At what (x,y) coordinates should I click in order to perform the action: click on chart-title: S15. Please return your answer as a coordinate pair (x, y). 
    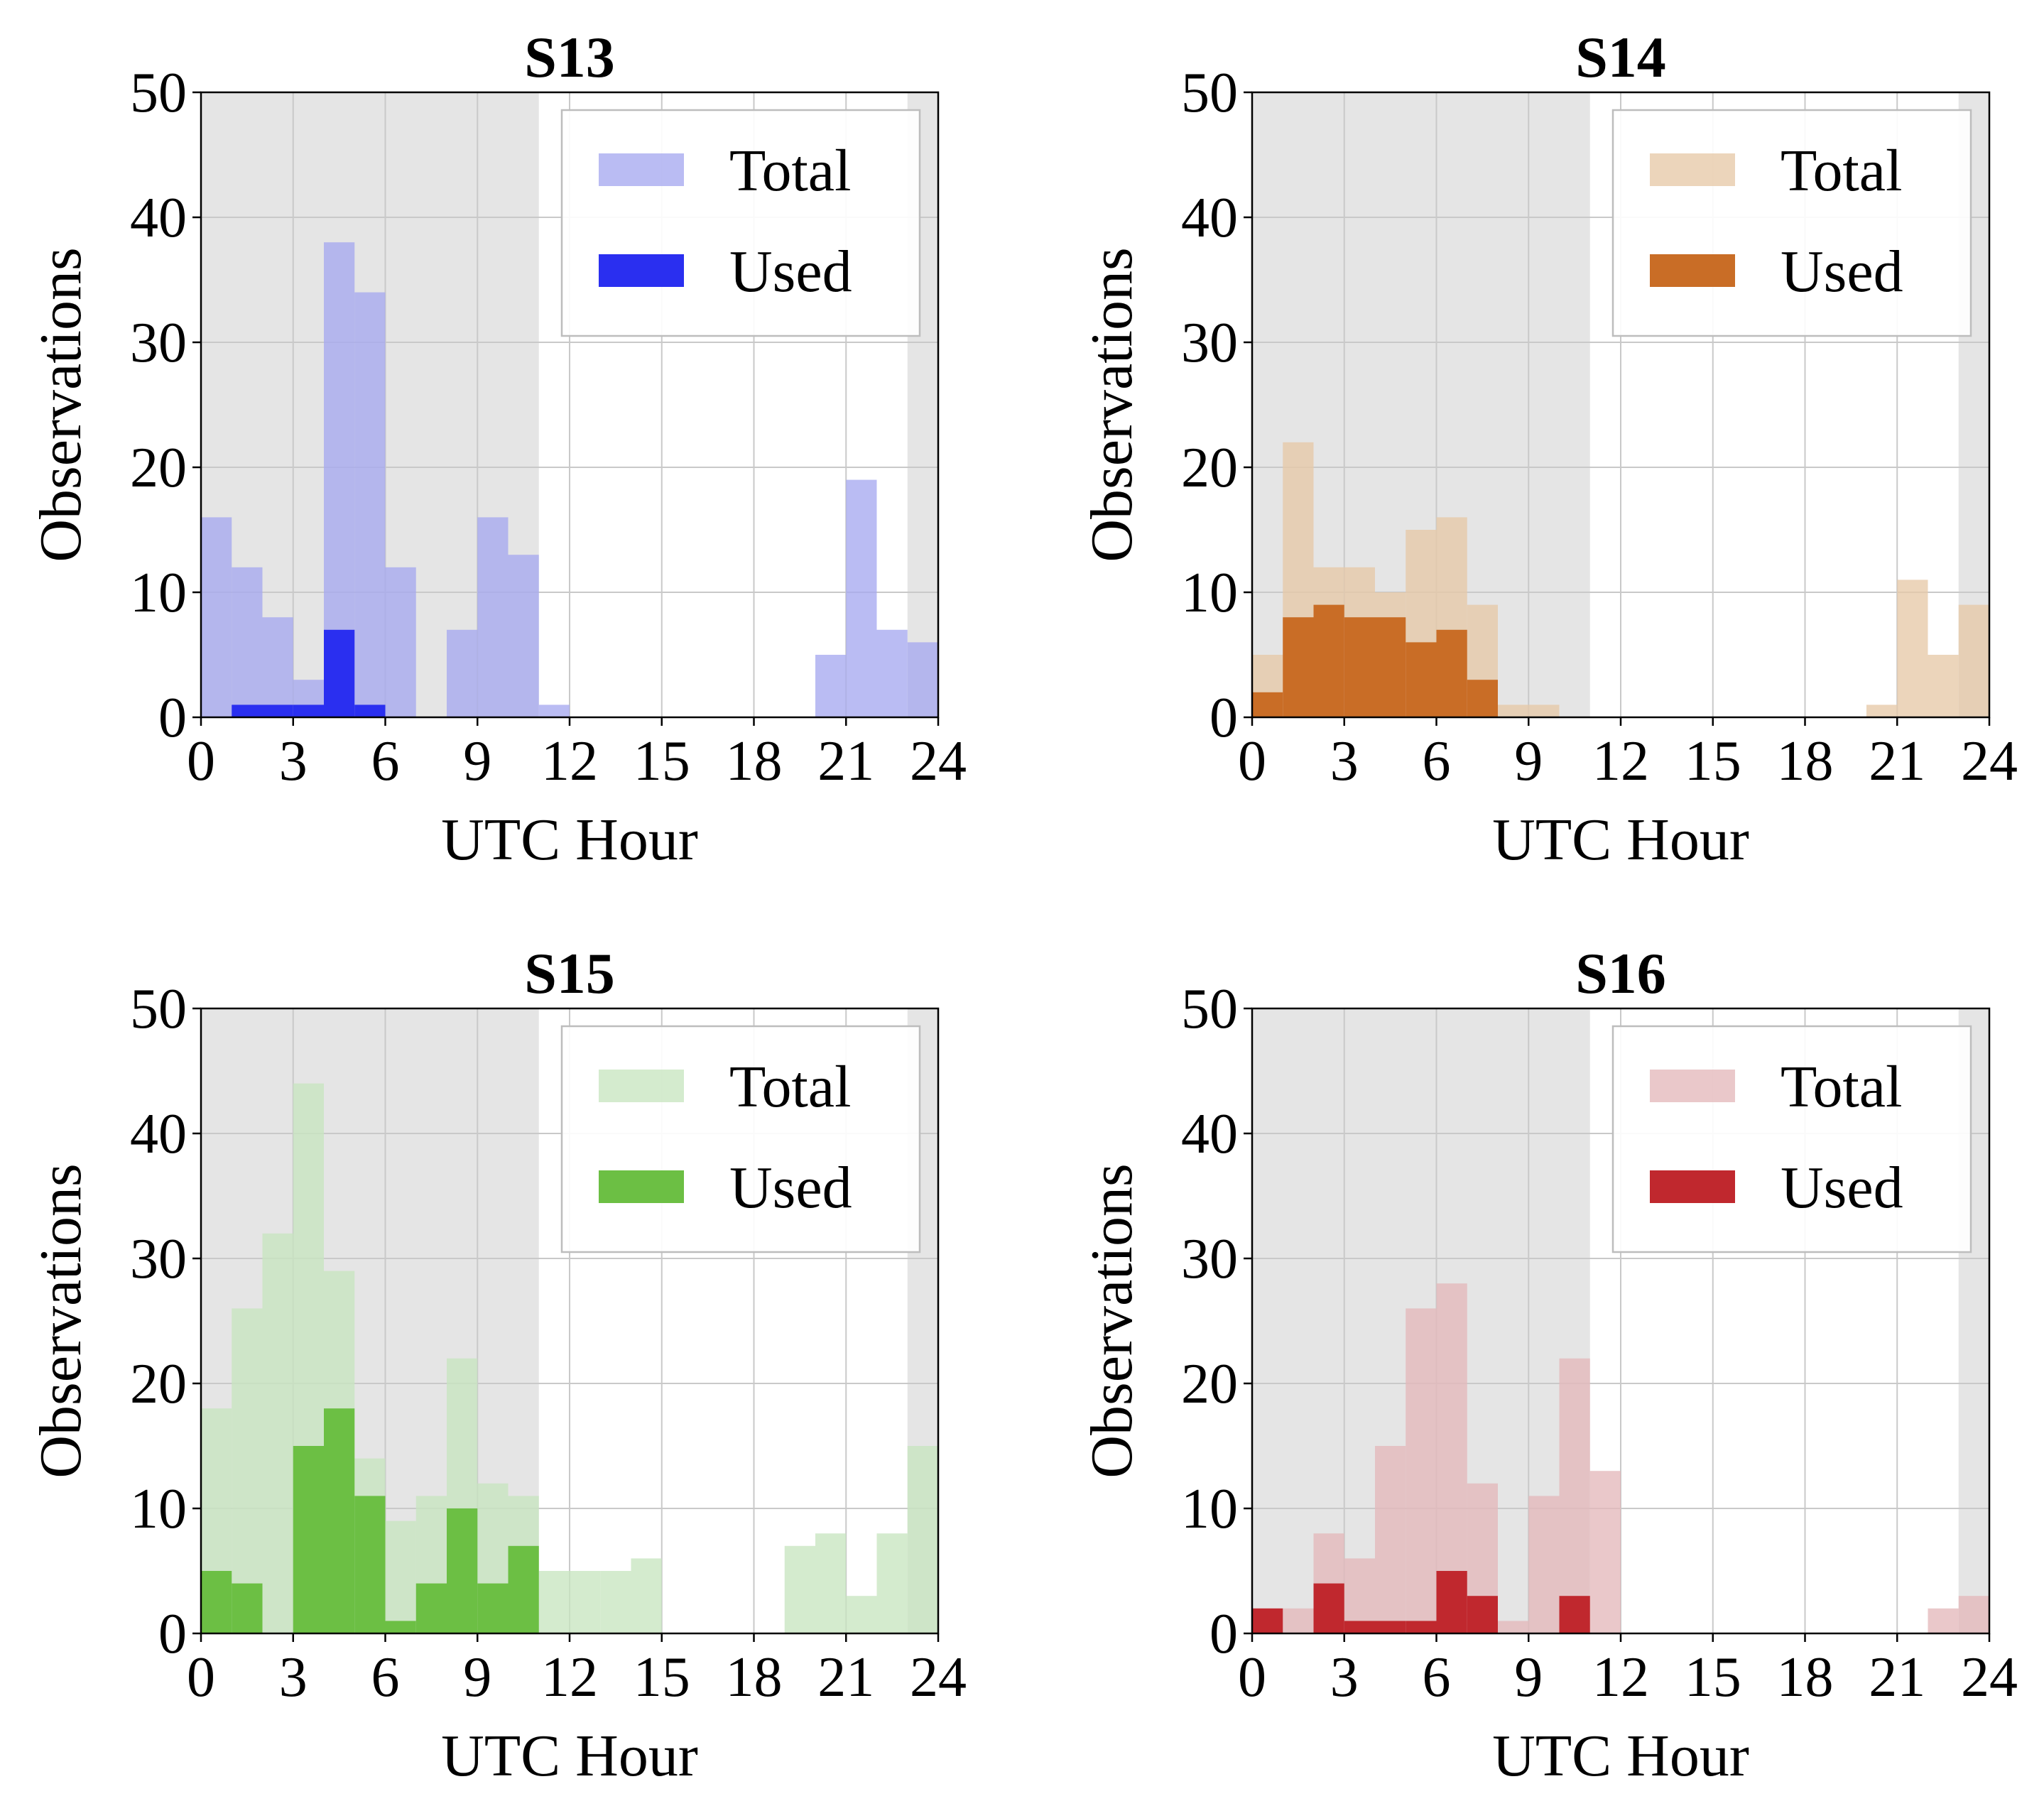
    Looking at the image, I should click on (569, 974).